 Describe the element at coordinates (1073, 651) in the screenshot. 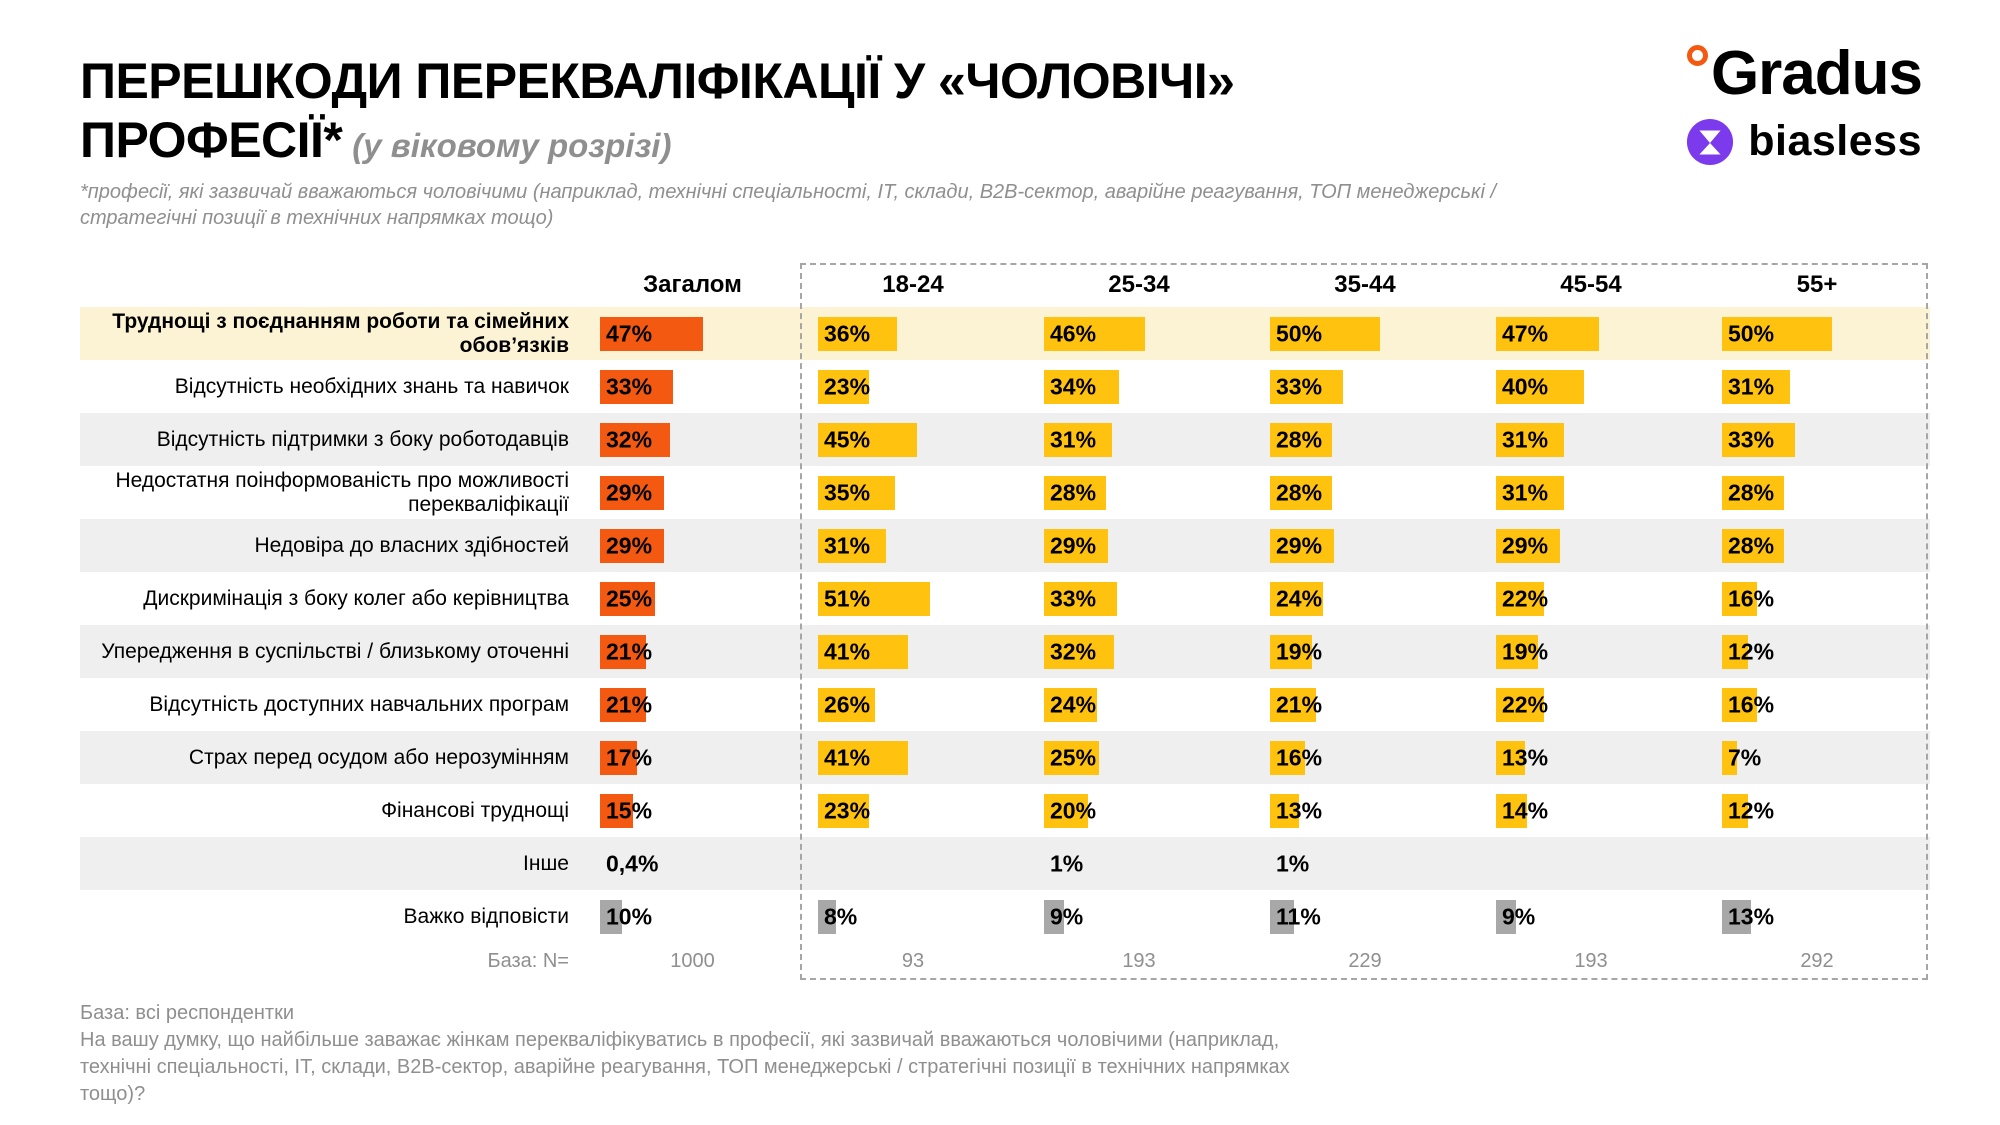

I see `bar-value: 32%` at that location.